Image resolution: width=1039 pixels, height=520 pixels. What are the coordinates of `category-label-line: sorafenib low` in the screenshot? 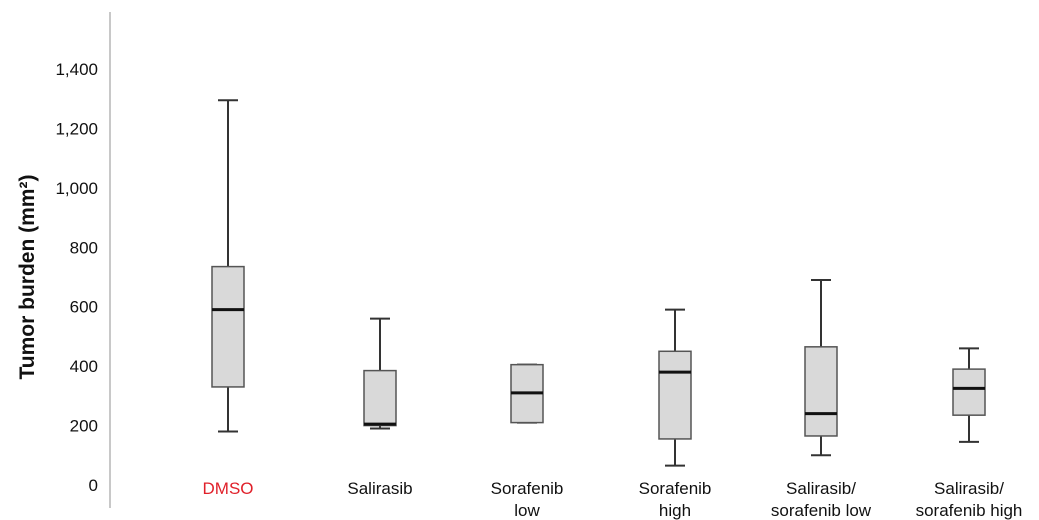 It's located at (821, 510).